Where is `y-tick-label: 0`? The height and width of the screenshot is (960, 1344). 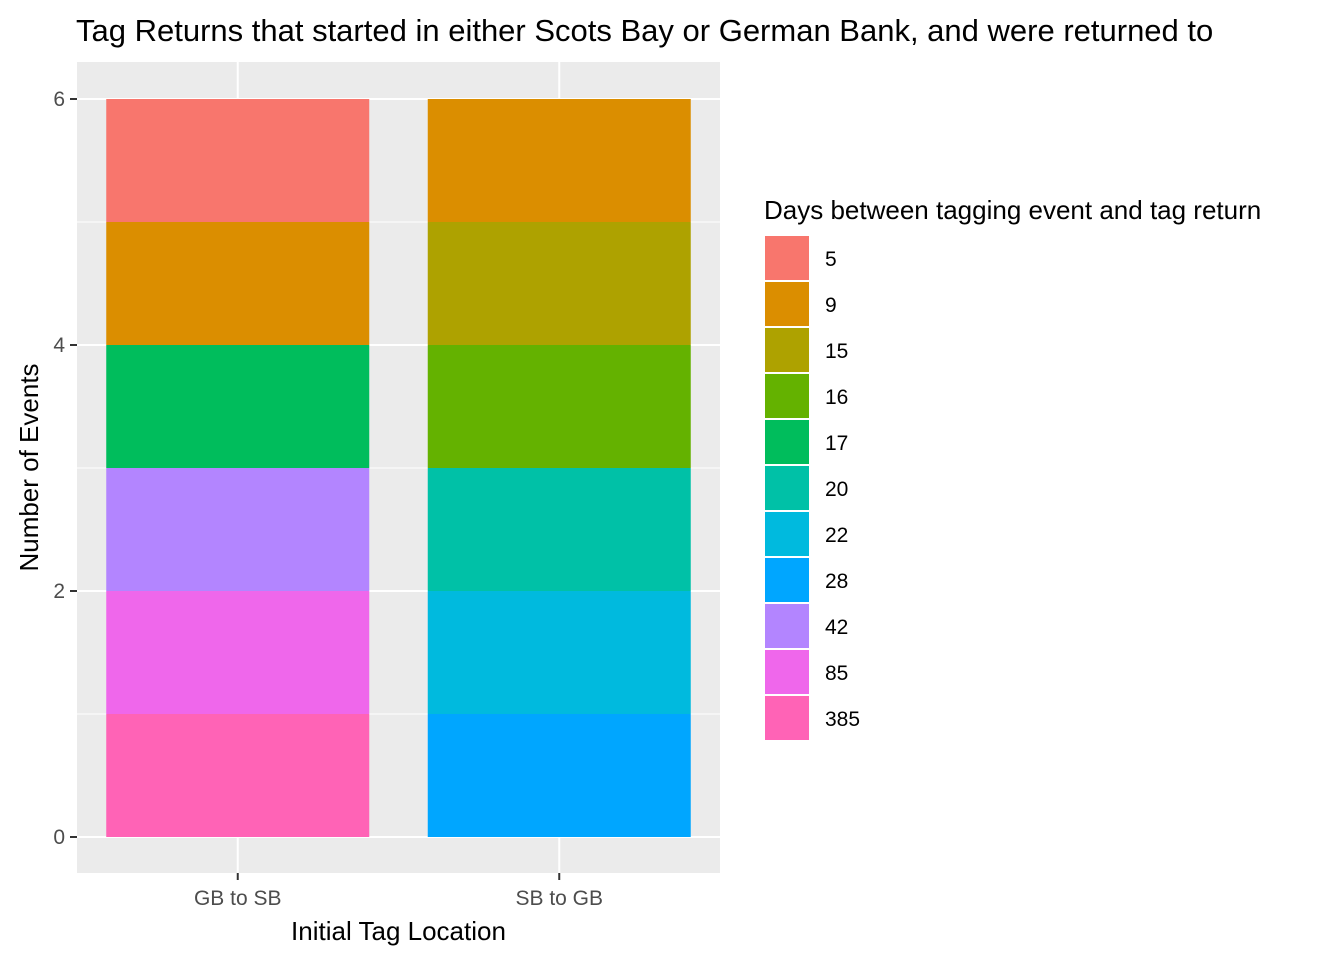
y-tick-label: 0 is located at coordinates (59, 837).